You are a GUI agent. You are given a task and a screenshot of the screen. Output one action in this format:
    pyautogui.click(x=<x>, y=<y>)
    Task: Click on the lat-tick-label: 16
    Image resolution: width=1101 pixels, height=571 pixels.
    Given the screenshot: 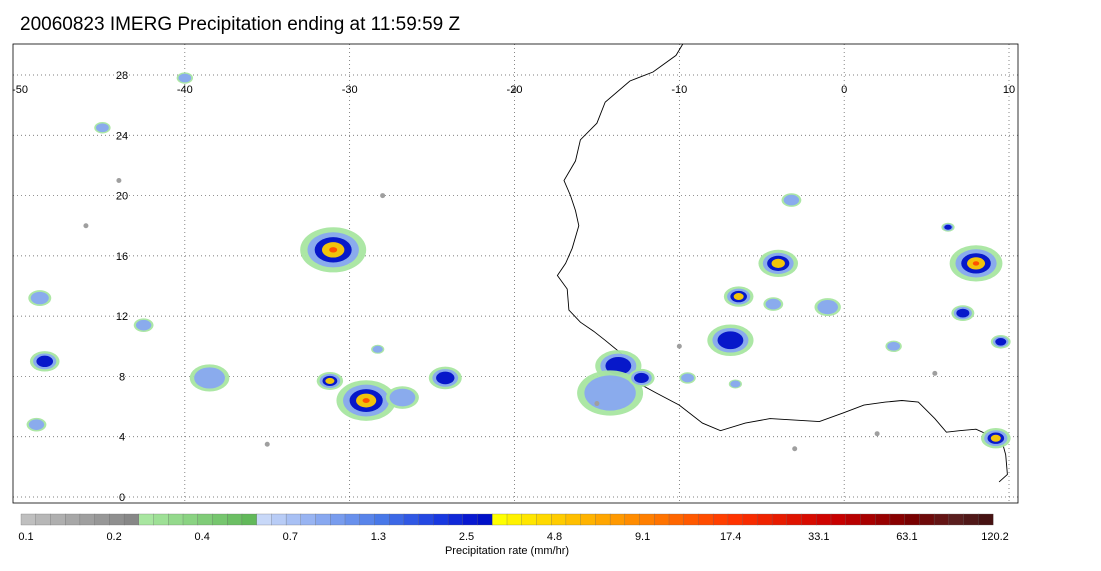 What is the action you would take?
    pyautogui.click(x=122, y=257)
    